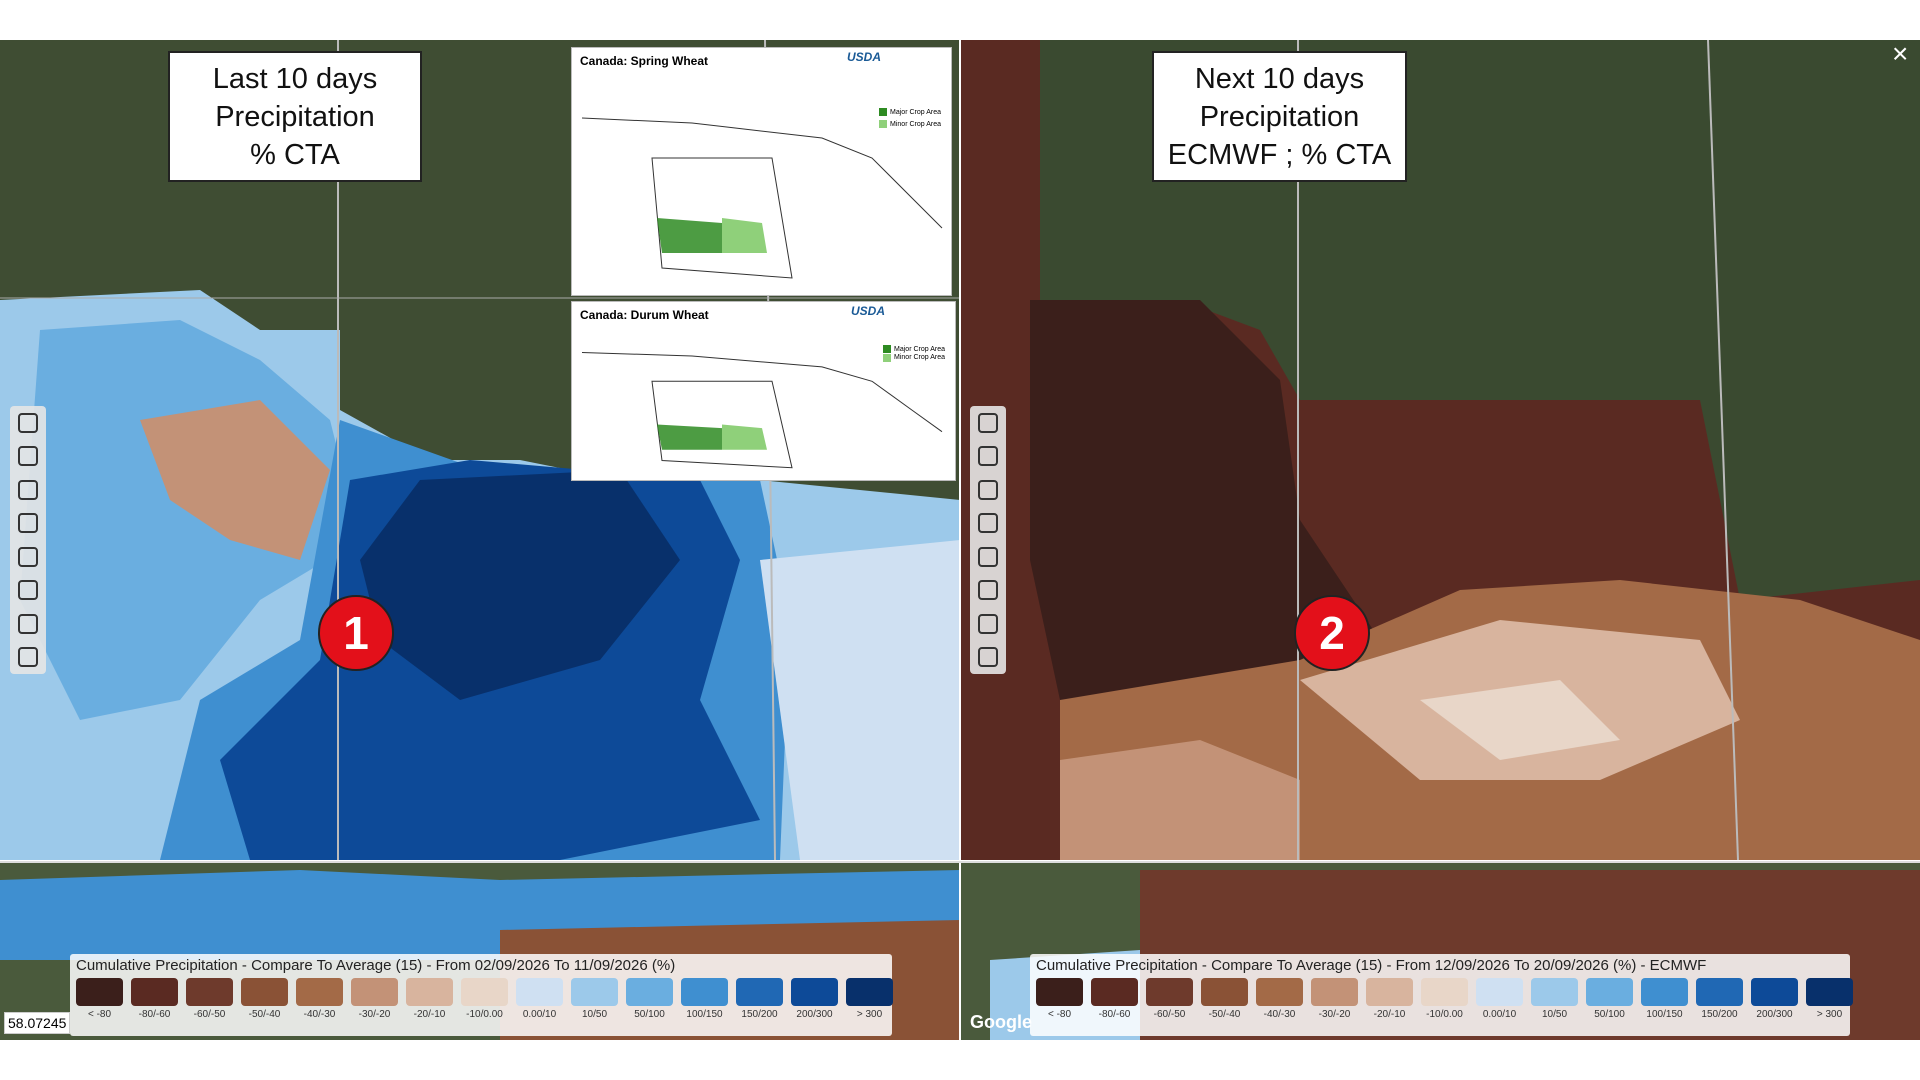  Describe the element at coordinates (539, 1014) in the screenshot. I see `legend-label: 0.00/10` at that location.